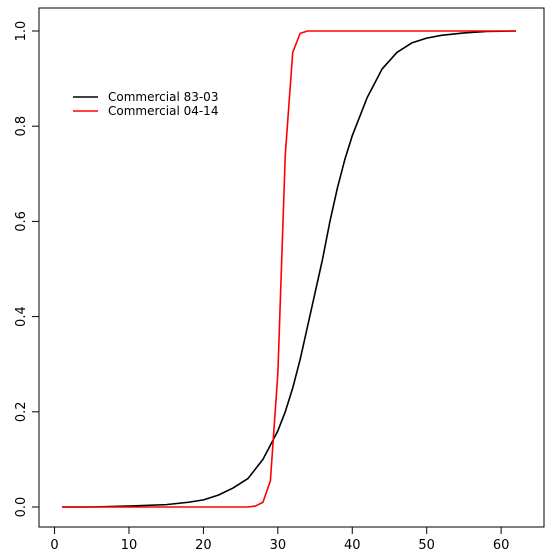  I want to click on x-tick-label: 30, so click(278, 545).